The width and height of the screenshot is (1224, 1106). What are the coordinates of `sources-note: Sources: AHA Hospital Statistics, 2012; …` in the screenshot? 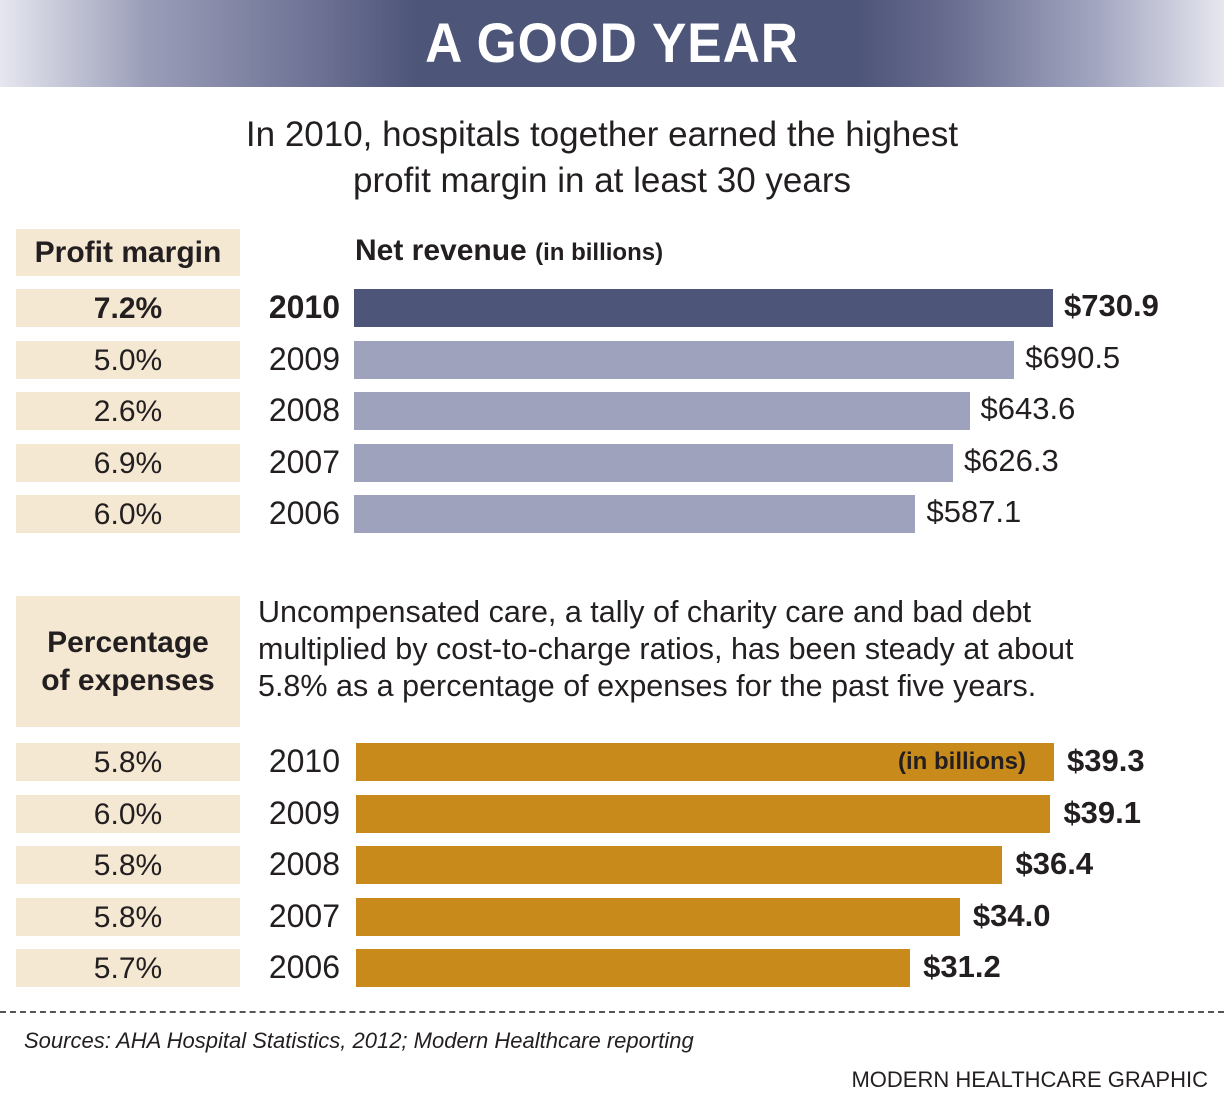 It's located at (359, 1040).